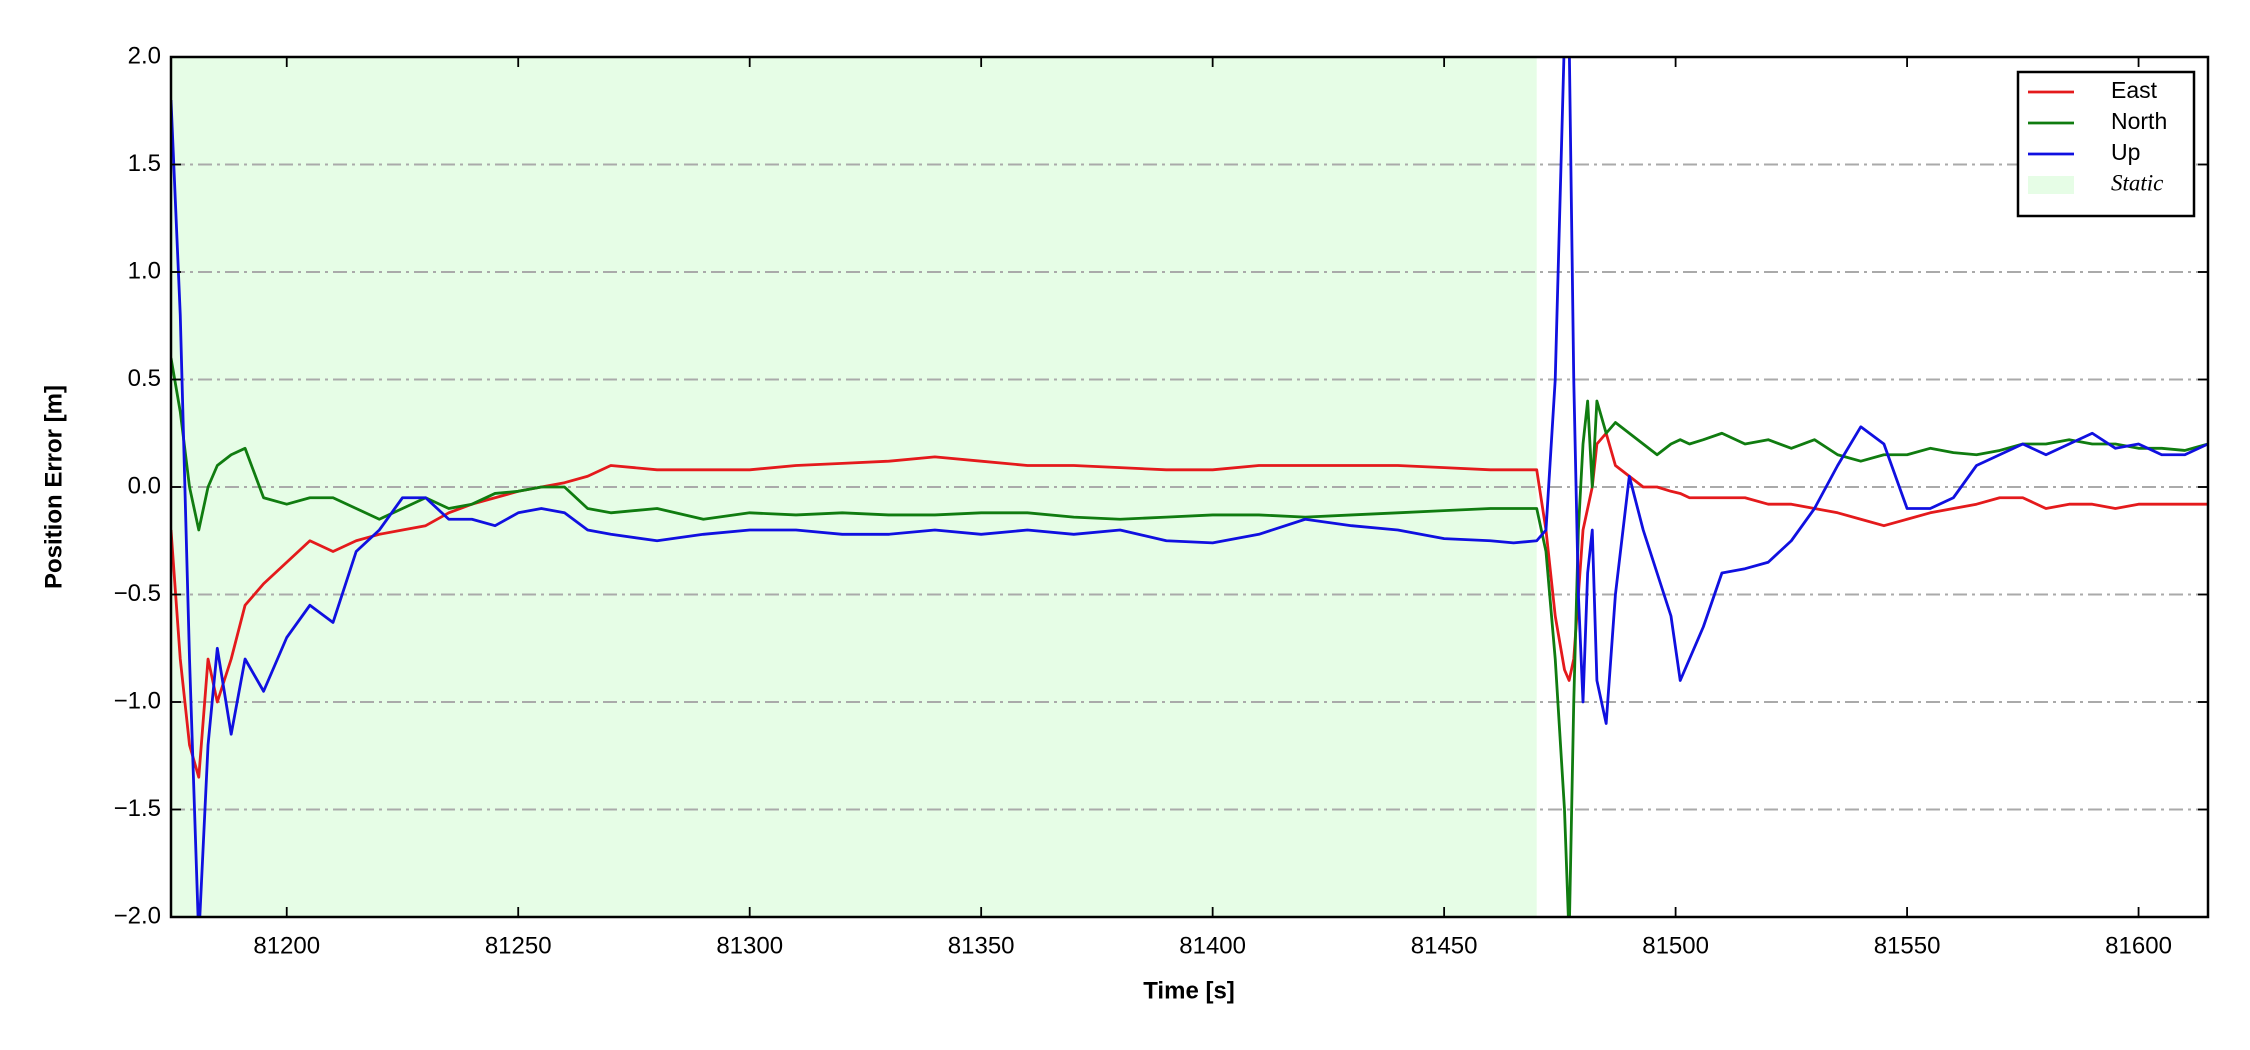 This screenshot has height=1050, width=2250. What do you see at coordinates (137, 593) in the screenshot?
I see `y-tick-label: −0.5` at bounding box center [137, 593].